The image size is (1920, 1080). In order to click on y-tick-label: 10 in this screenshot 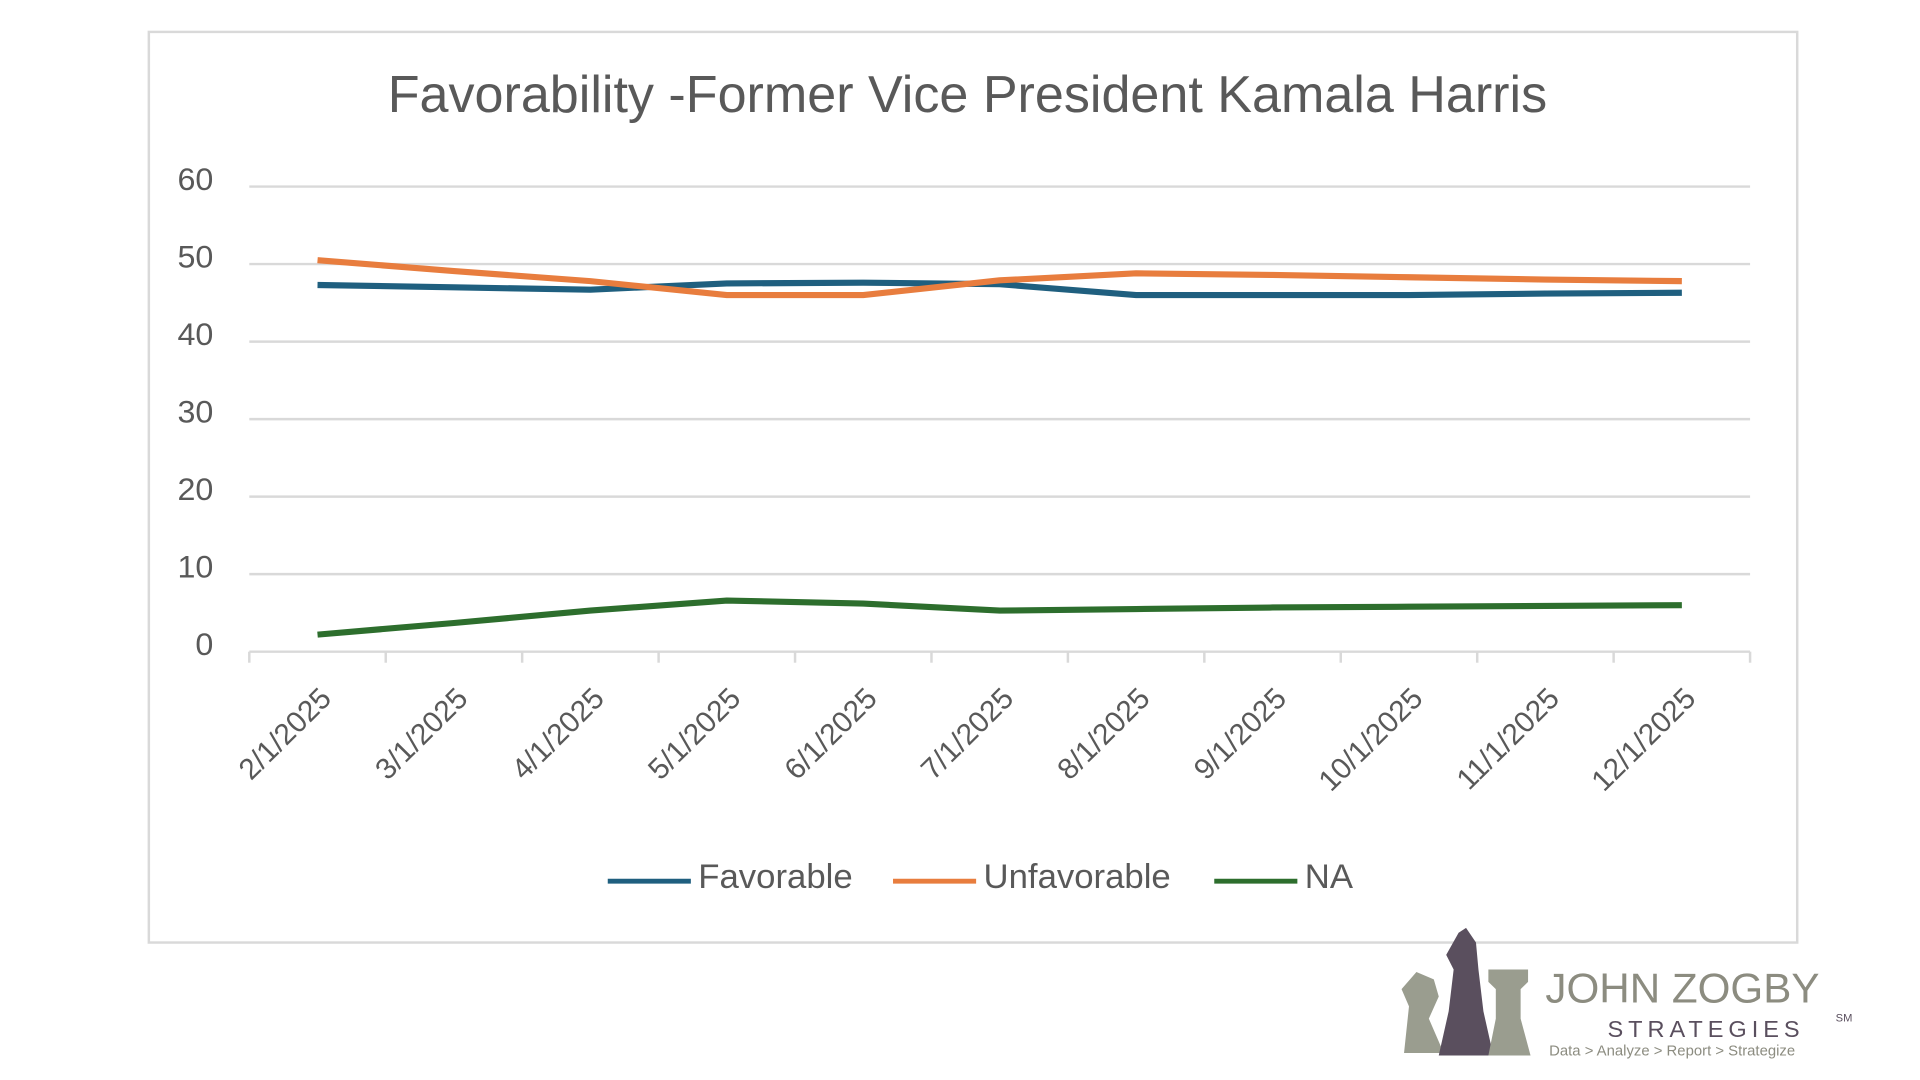, I will do `click(195, 567)`.